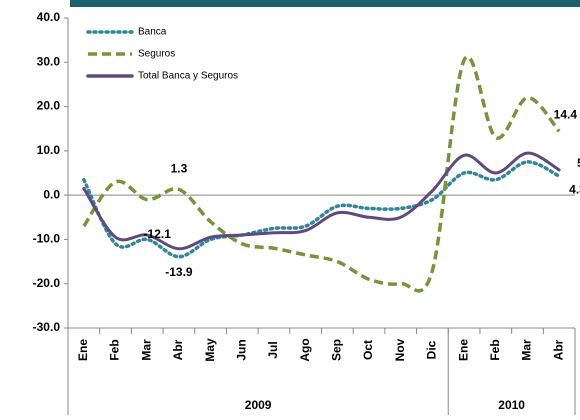  What do you see at coordinates (156, 54) in the screenshot?
I see `legend-label: Seguros` at bounding box center [156, 54].